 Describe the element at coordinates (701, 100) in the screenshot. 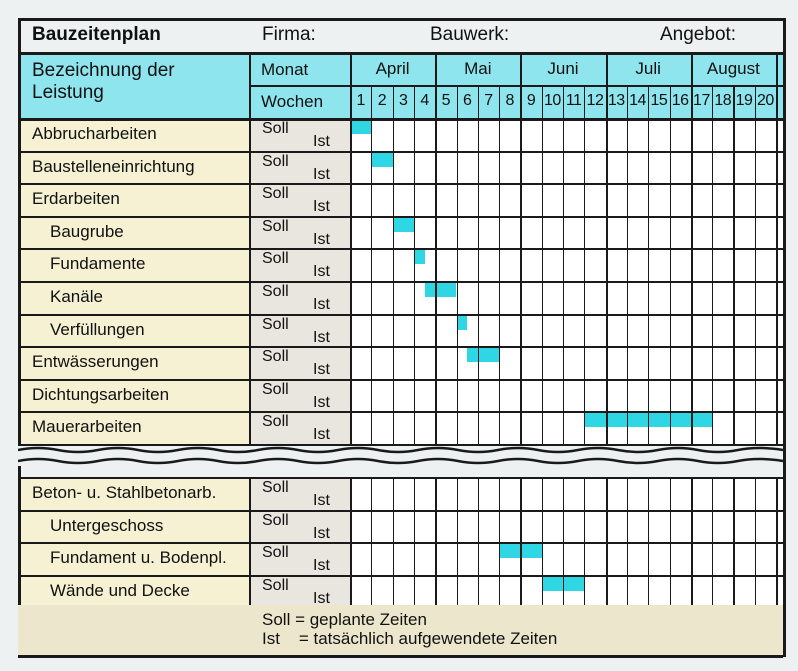

I see `week-17: 17` at that location.